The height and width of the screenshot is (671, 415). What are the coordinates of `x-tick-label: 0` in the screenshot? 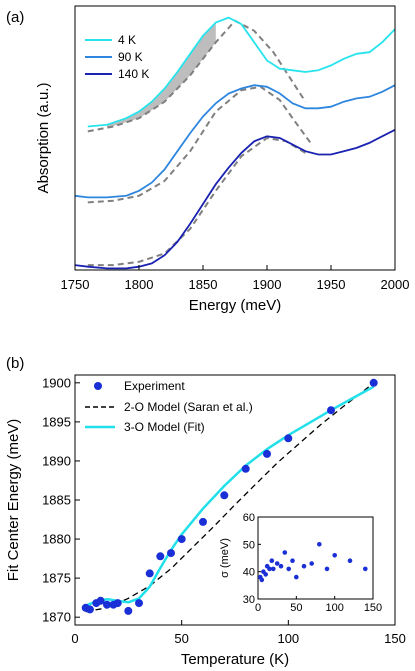 It's located at (74, 638).